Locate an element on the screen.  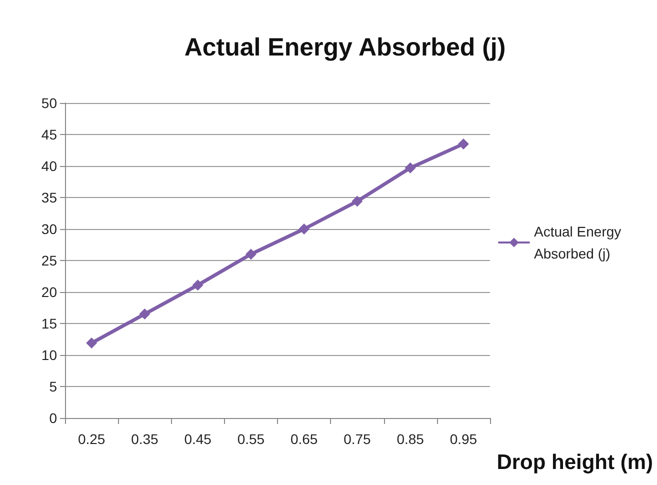
legend-label: Actual Energy Absorbed (j) is located at coordinates (580, 243).